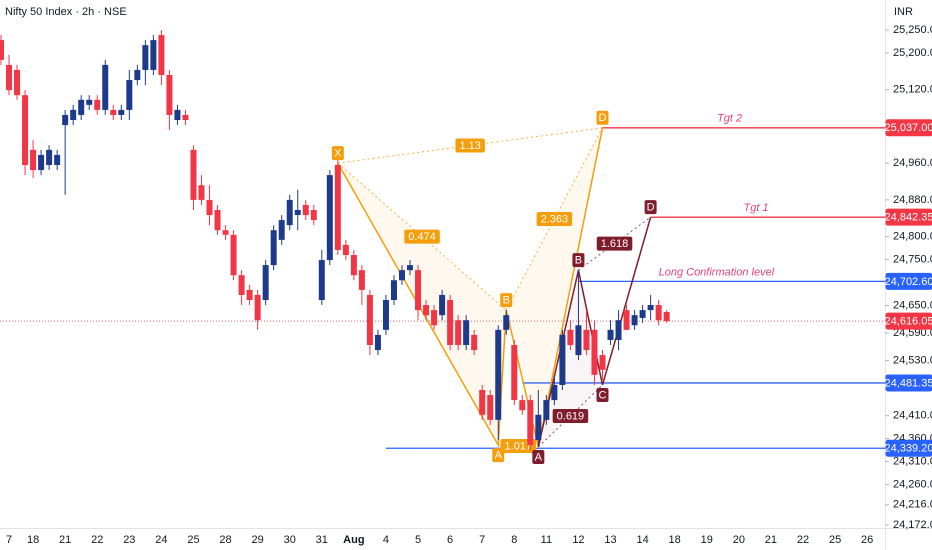  I want to click on pattern-legs, so click(594, 332).